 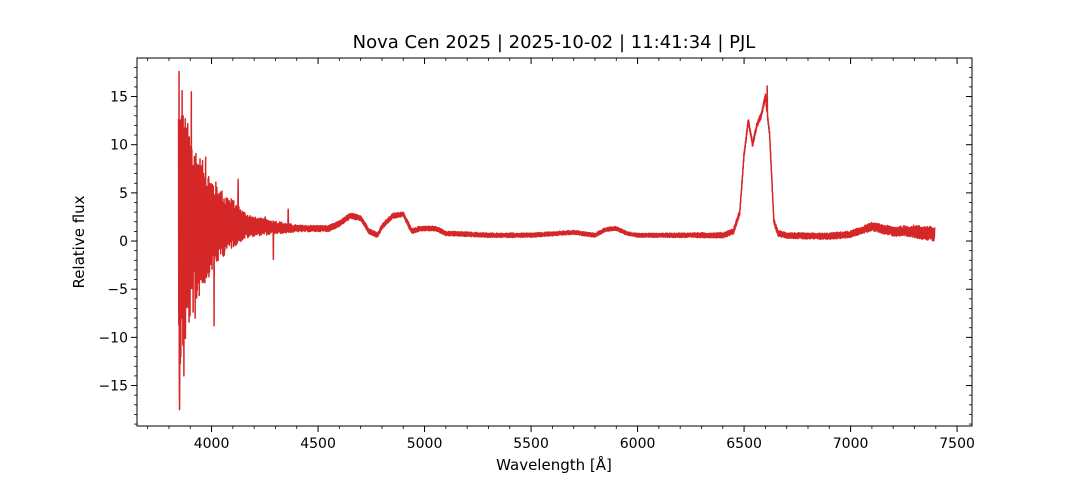 What do you see at coordinates (744, 444) in the screenshot?
I see `x-tick-label: 6500` at bounding box center [744, 444].